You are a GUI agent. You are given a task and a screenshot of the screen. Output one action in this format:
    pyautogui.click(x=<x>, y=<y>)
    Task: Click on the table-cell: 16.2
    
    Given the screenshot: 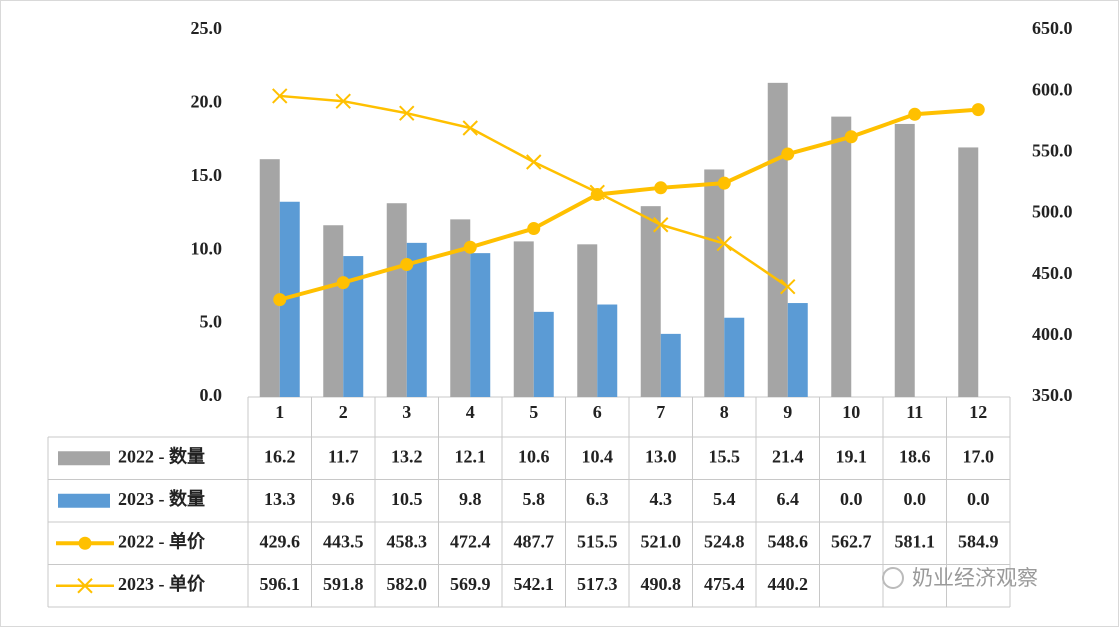 What is the action you would take?
    pyautogui.click(x=280, y=456)
    